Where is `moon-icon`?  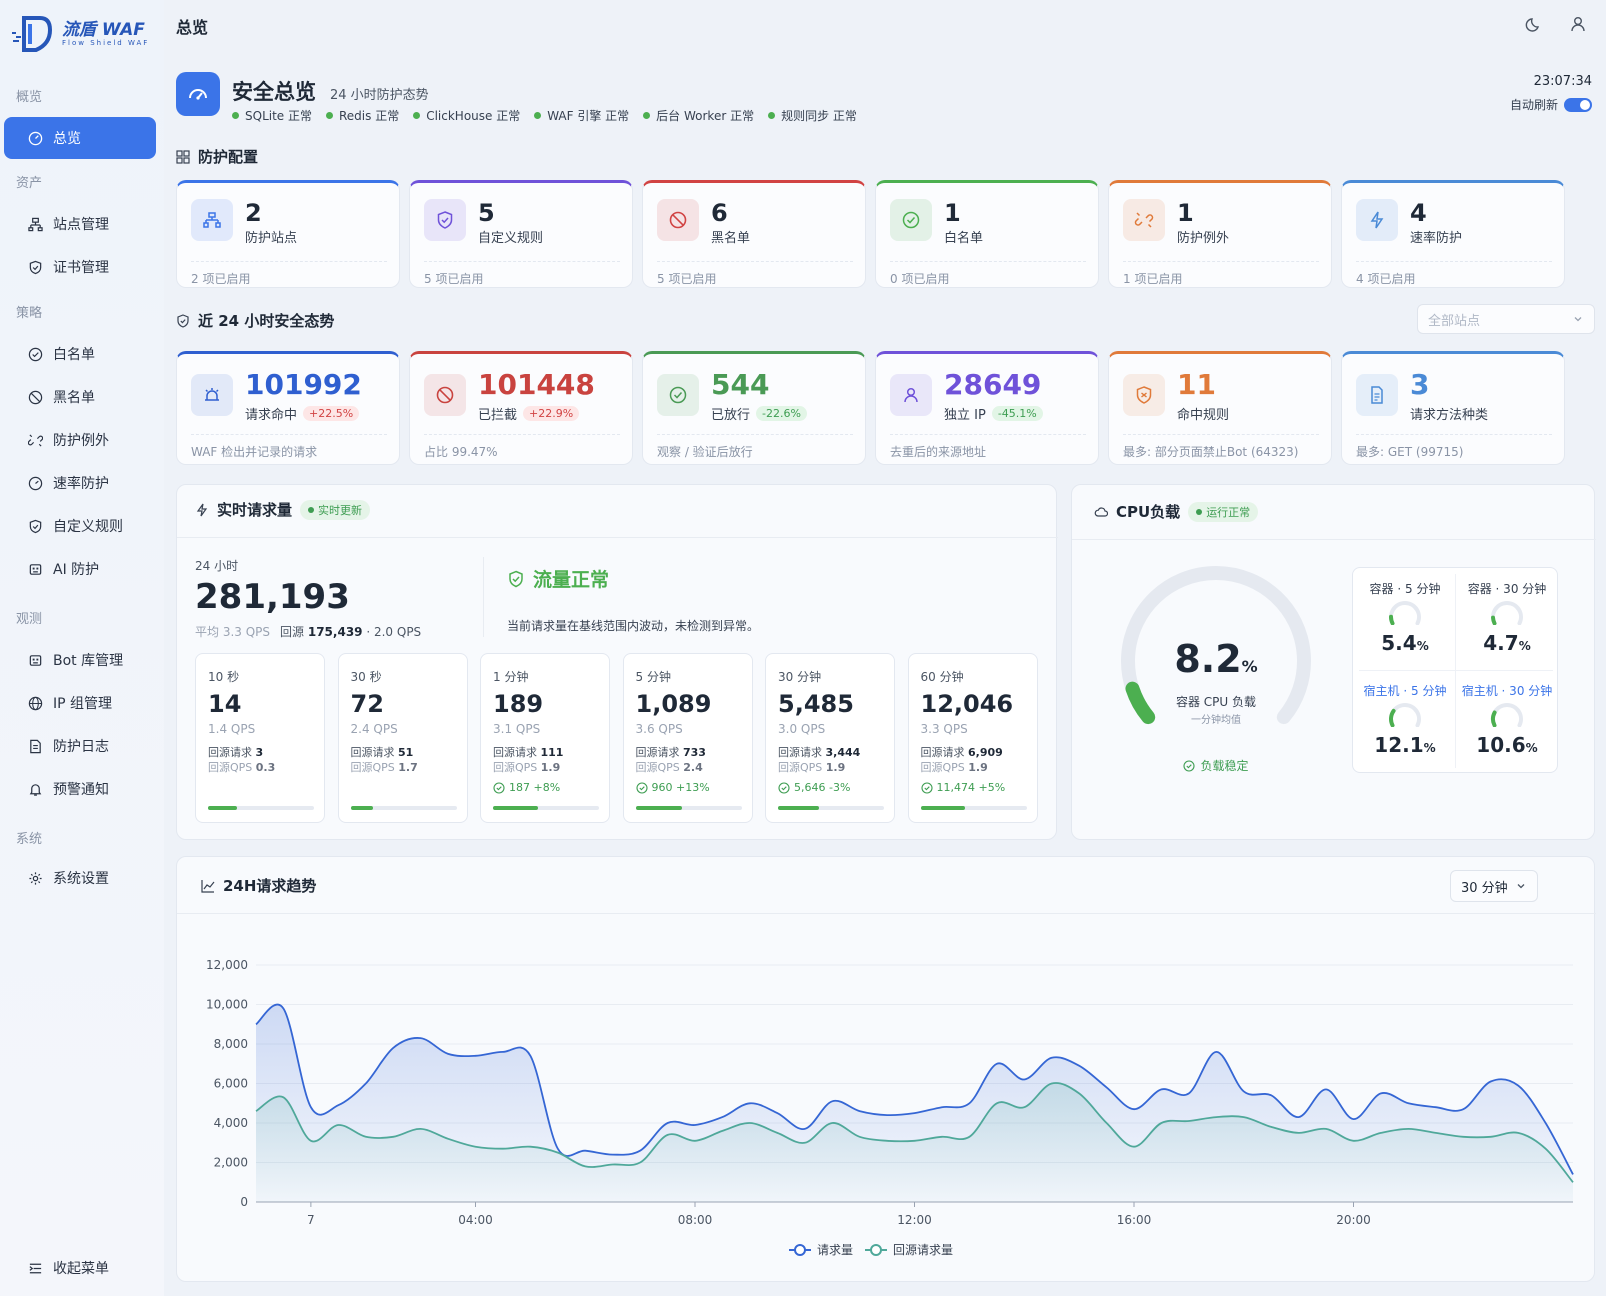
moon-icon is located at coordinates (1534, 24).